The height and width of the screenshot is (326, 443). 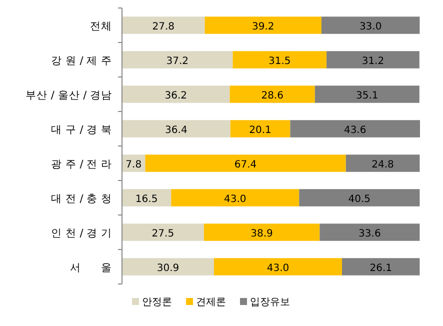 I want to click on data-label: 33.6, so click(x=369, y=234).